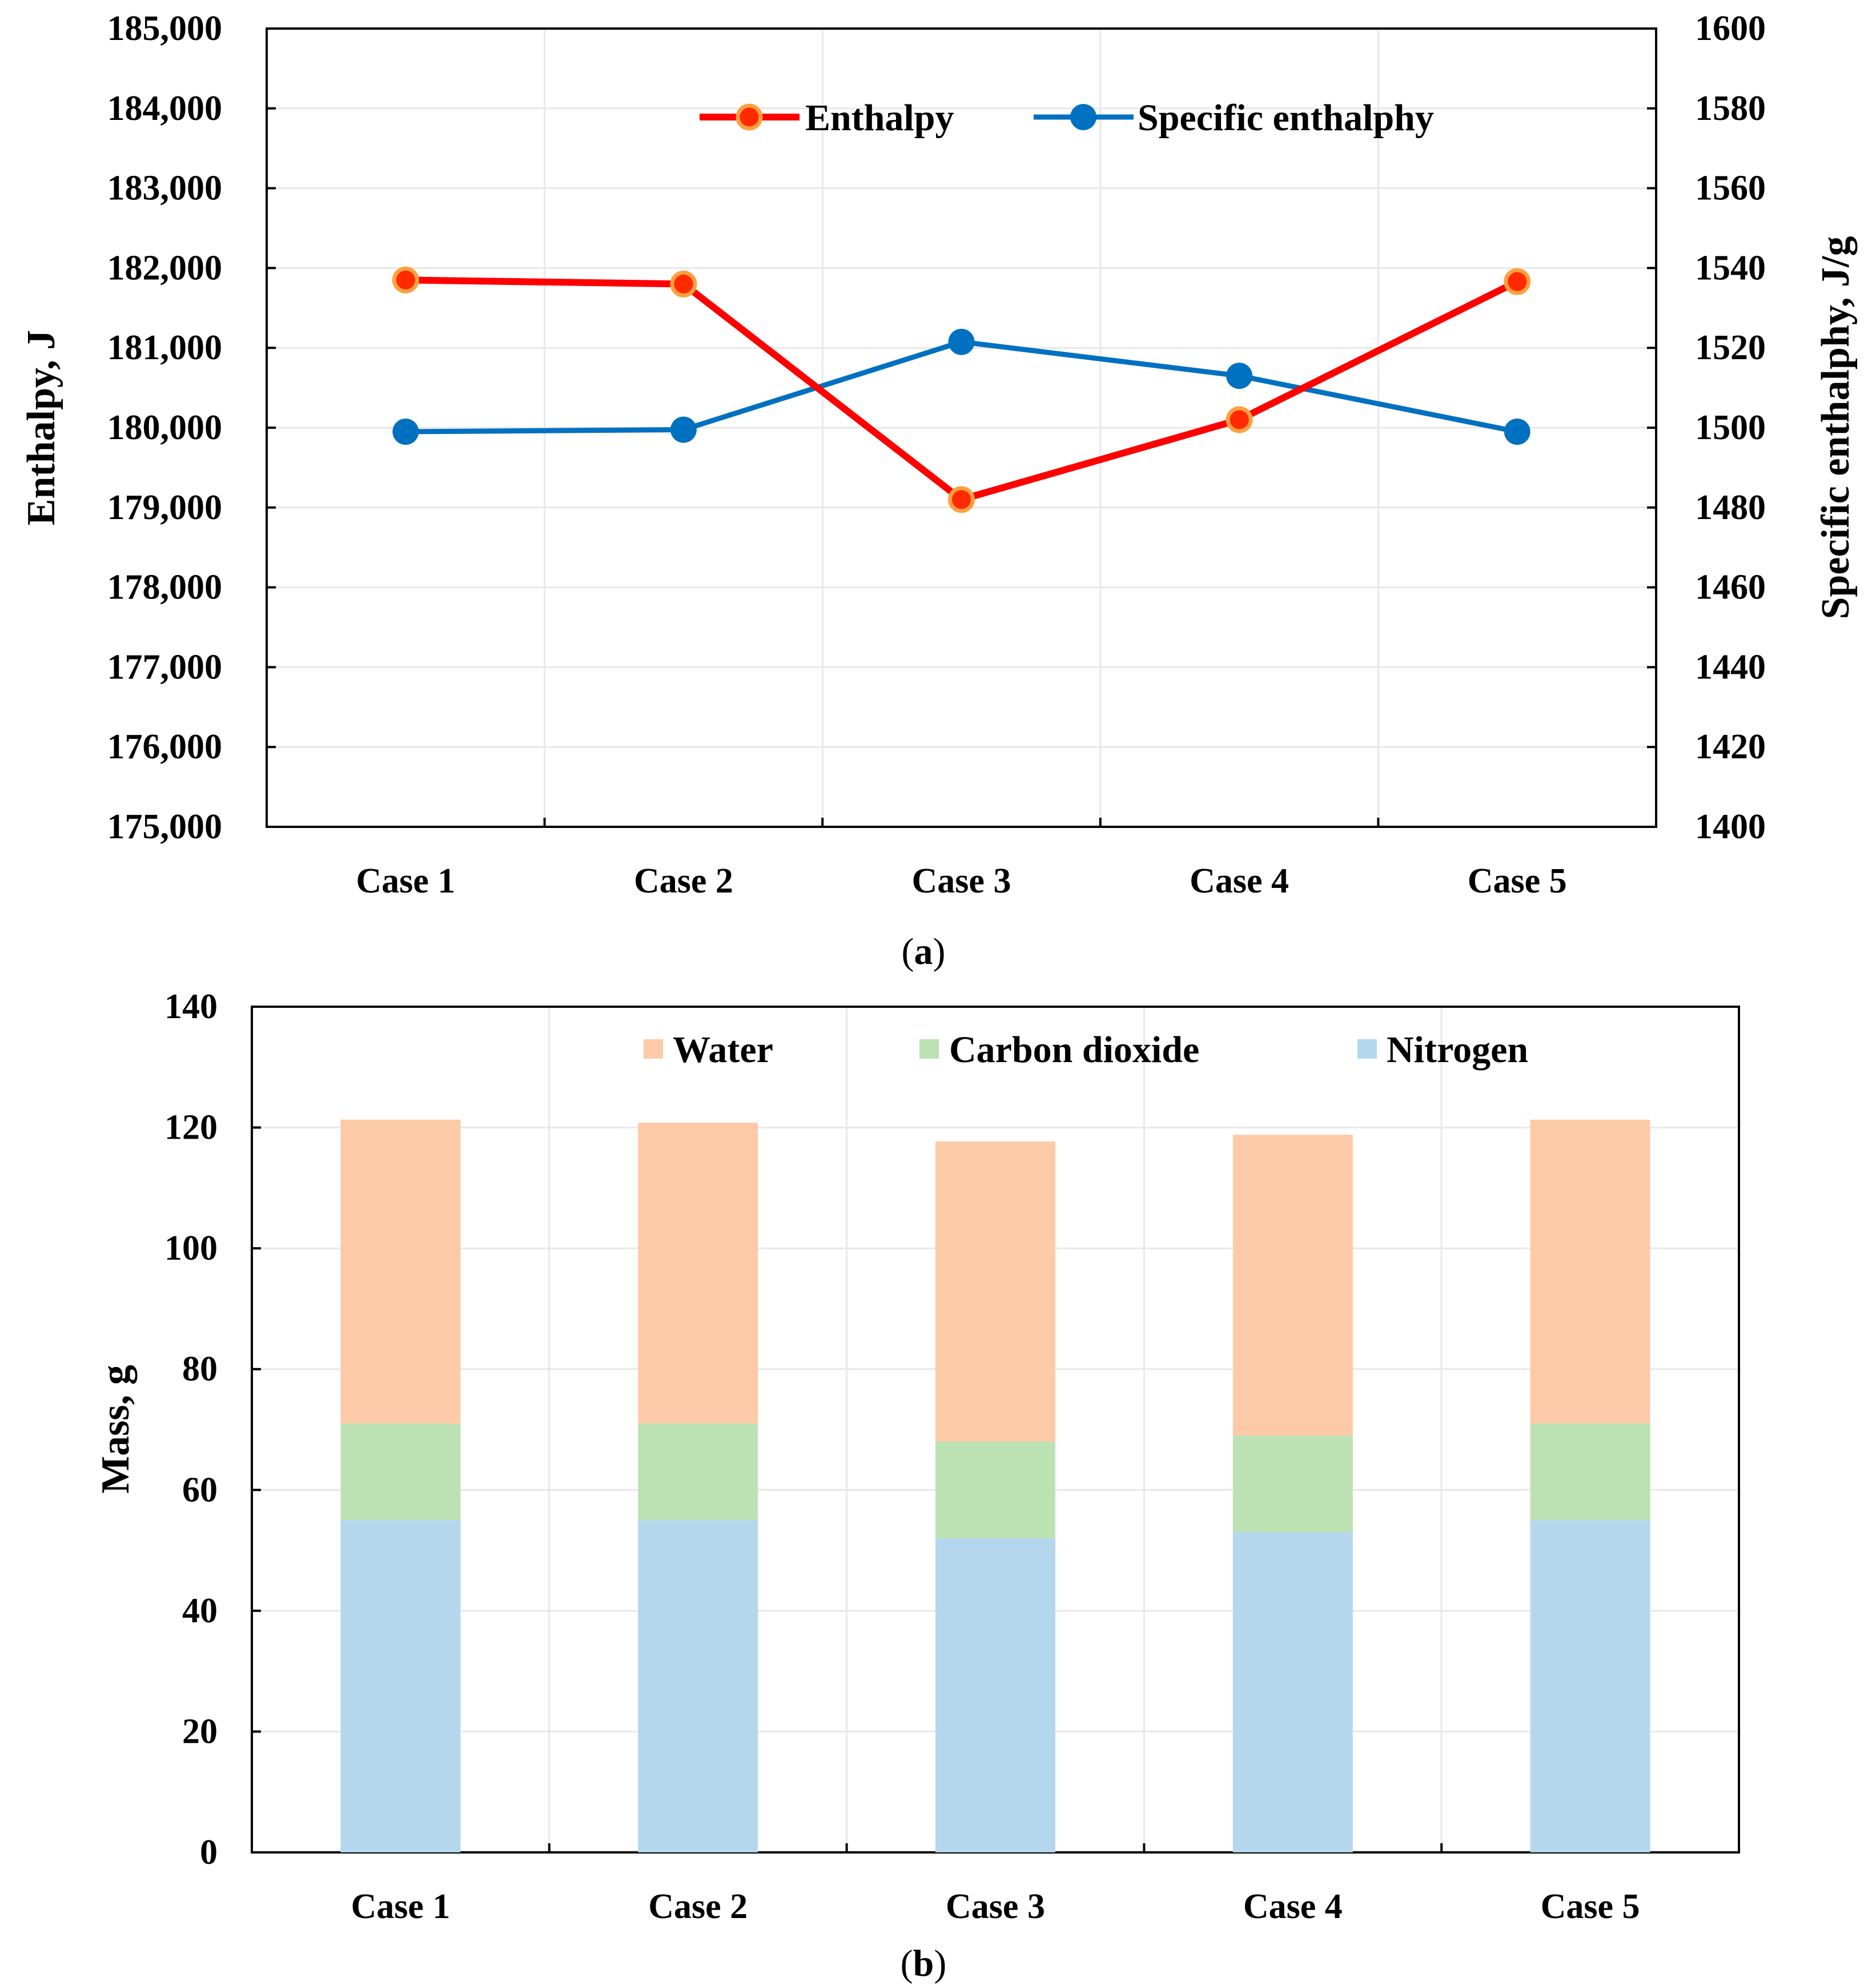 Image resolution: width=1876 pixels, height=1986 pixels. I want to click on chart-b-y-tick-label: 40, so click(200, 1610).